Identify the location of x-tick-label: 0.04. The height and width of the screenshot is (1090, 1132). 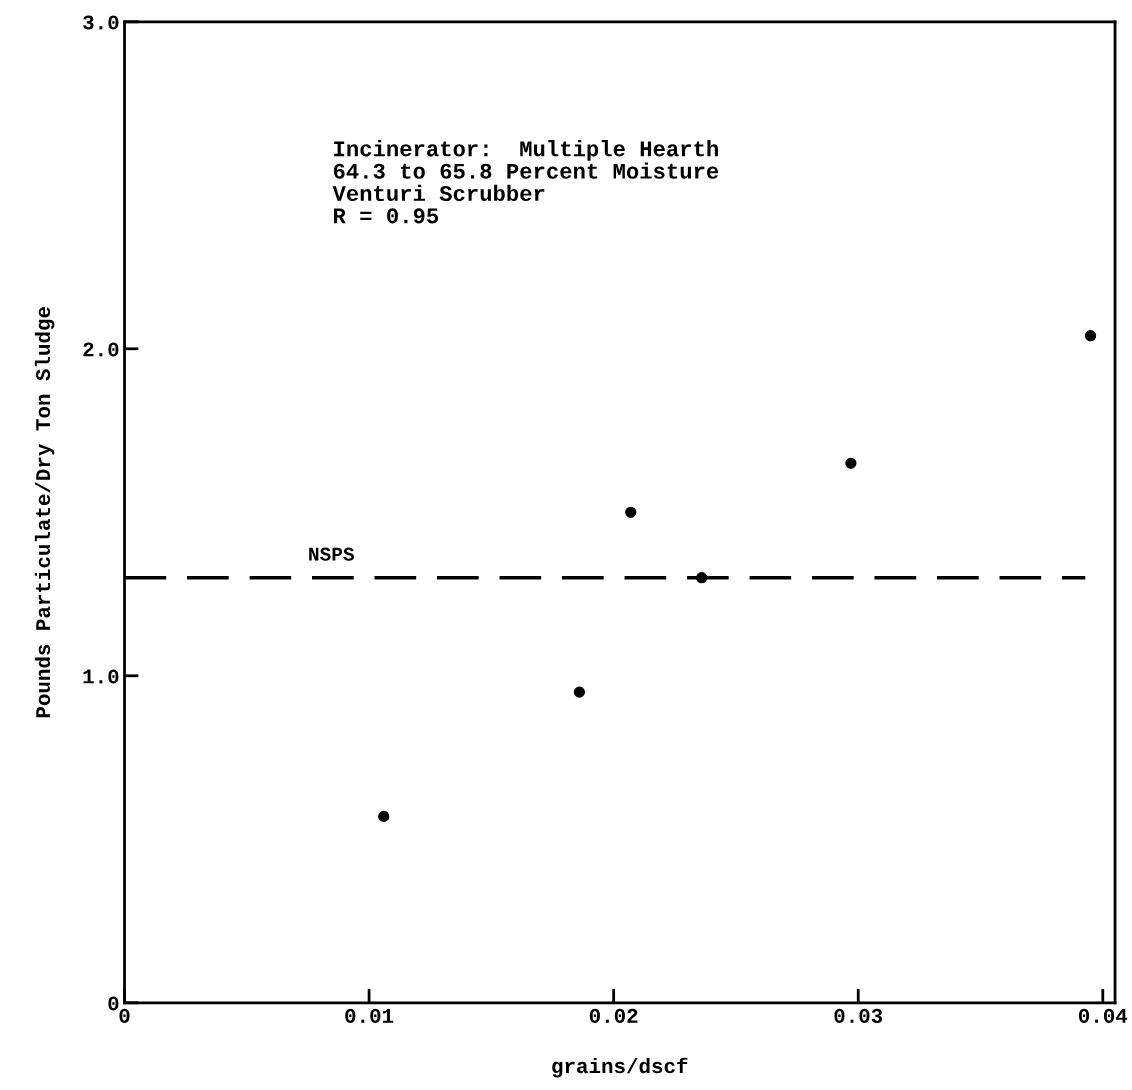
(1103, 1015).